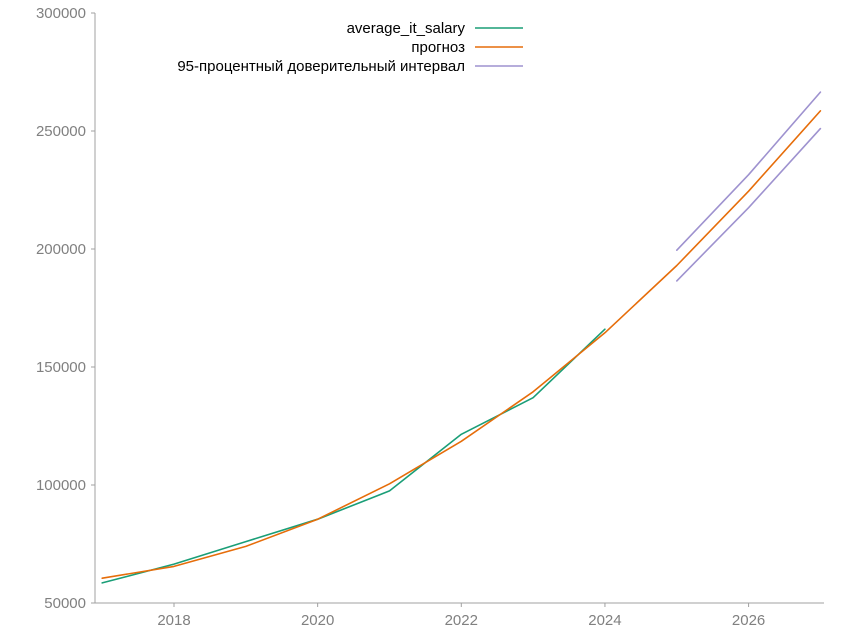  What do you see at coordinates (406, 28) in the screenshot?
I see `legend-label: average_it_salary` at bounding box center [406, 28].